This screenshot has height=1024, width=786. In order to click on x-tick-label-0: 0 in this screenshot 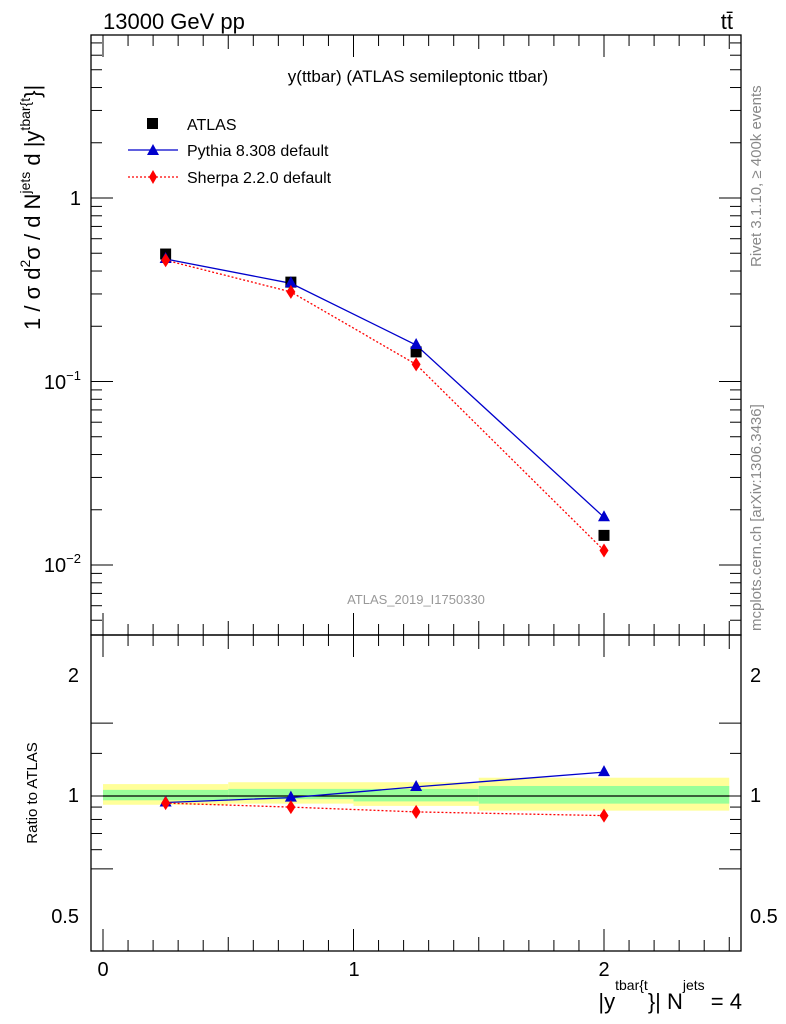, I will do `click(102, 970)`.